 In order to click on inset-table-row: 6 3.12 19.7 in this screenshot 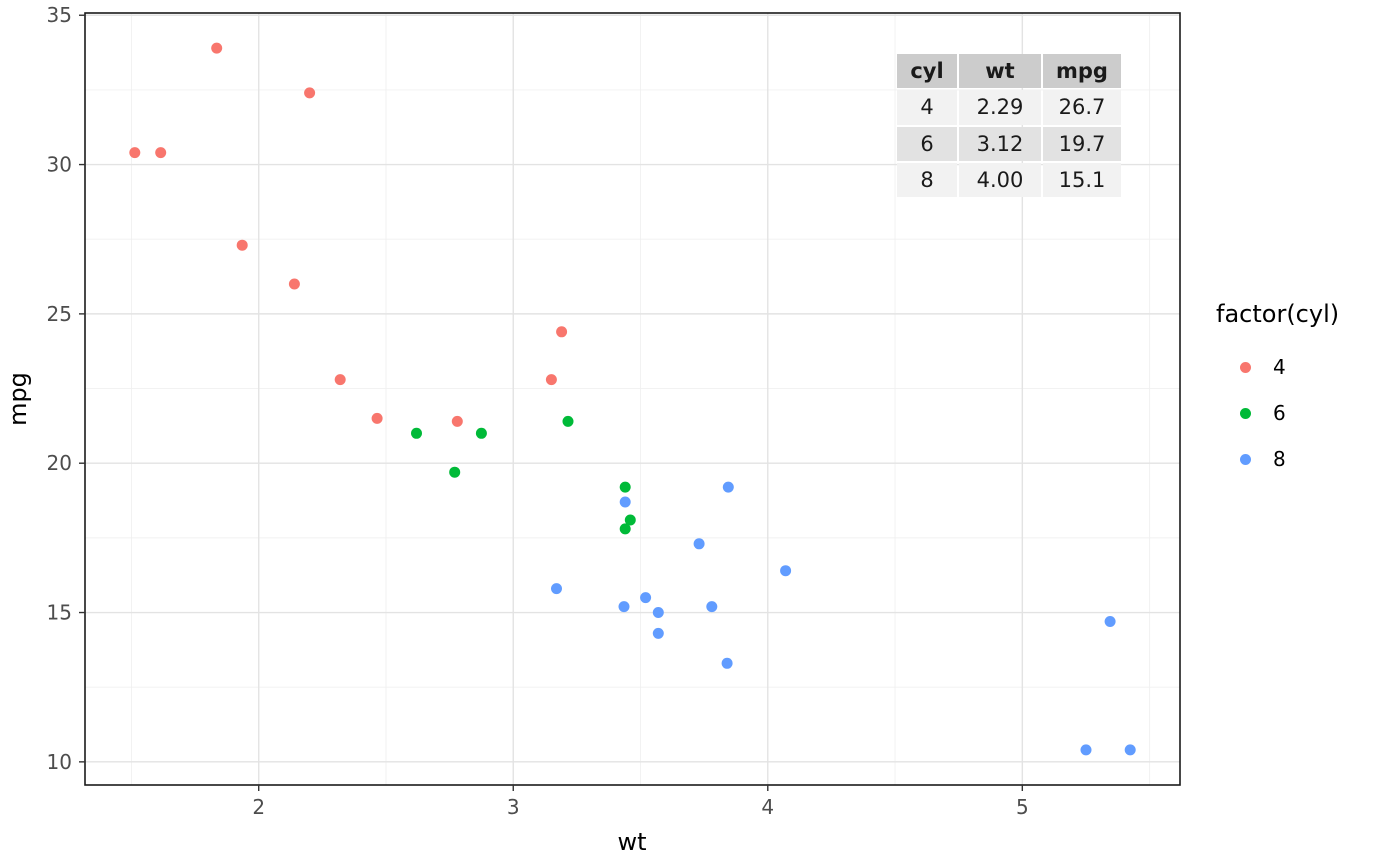, I will do `click(1009, 144)`.